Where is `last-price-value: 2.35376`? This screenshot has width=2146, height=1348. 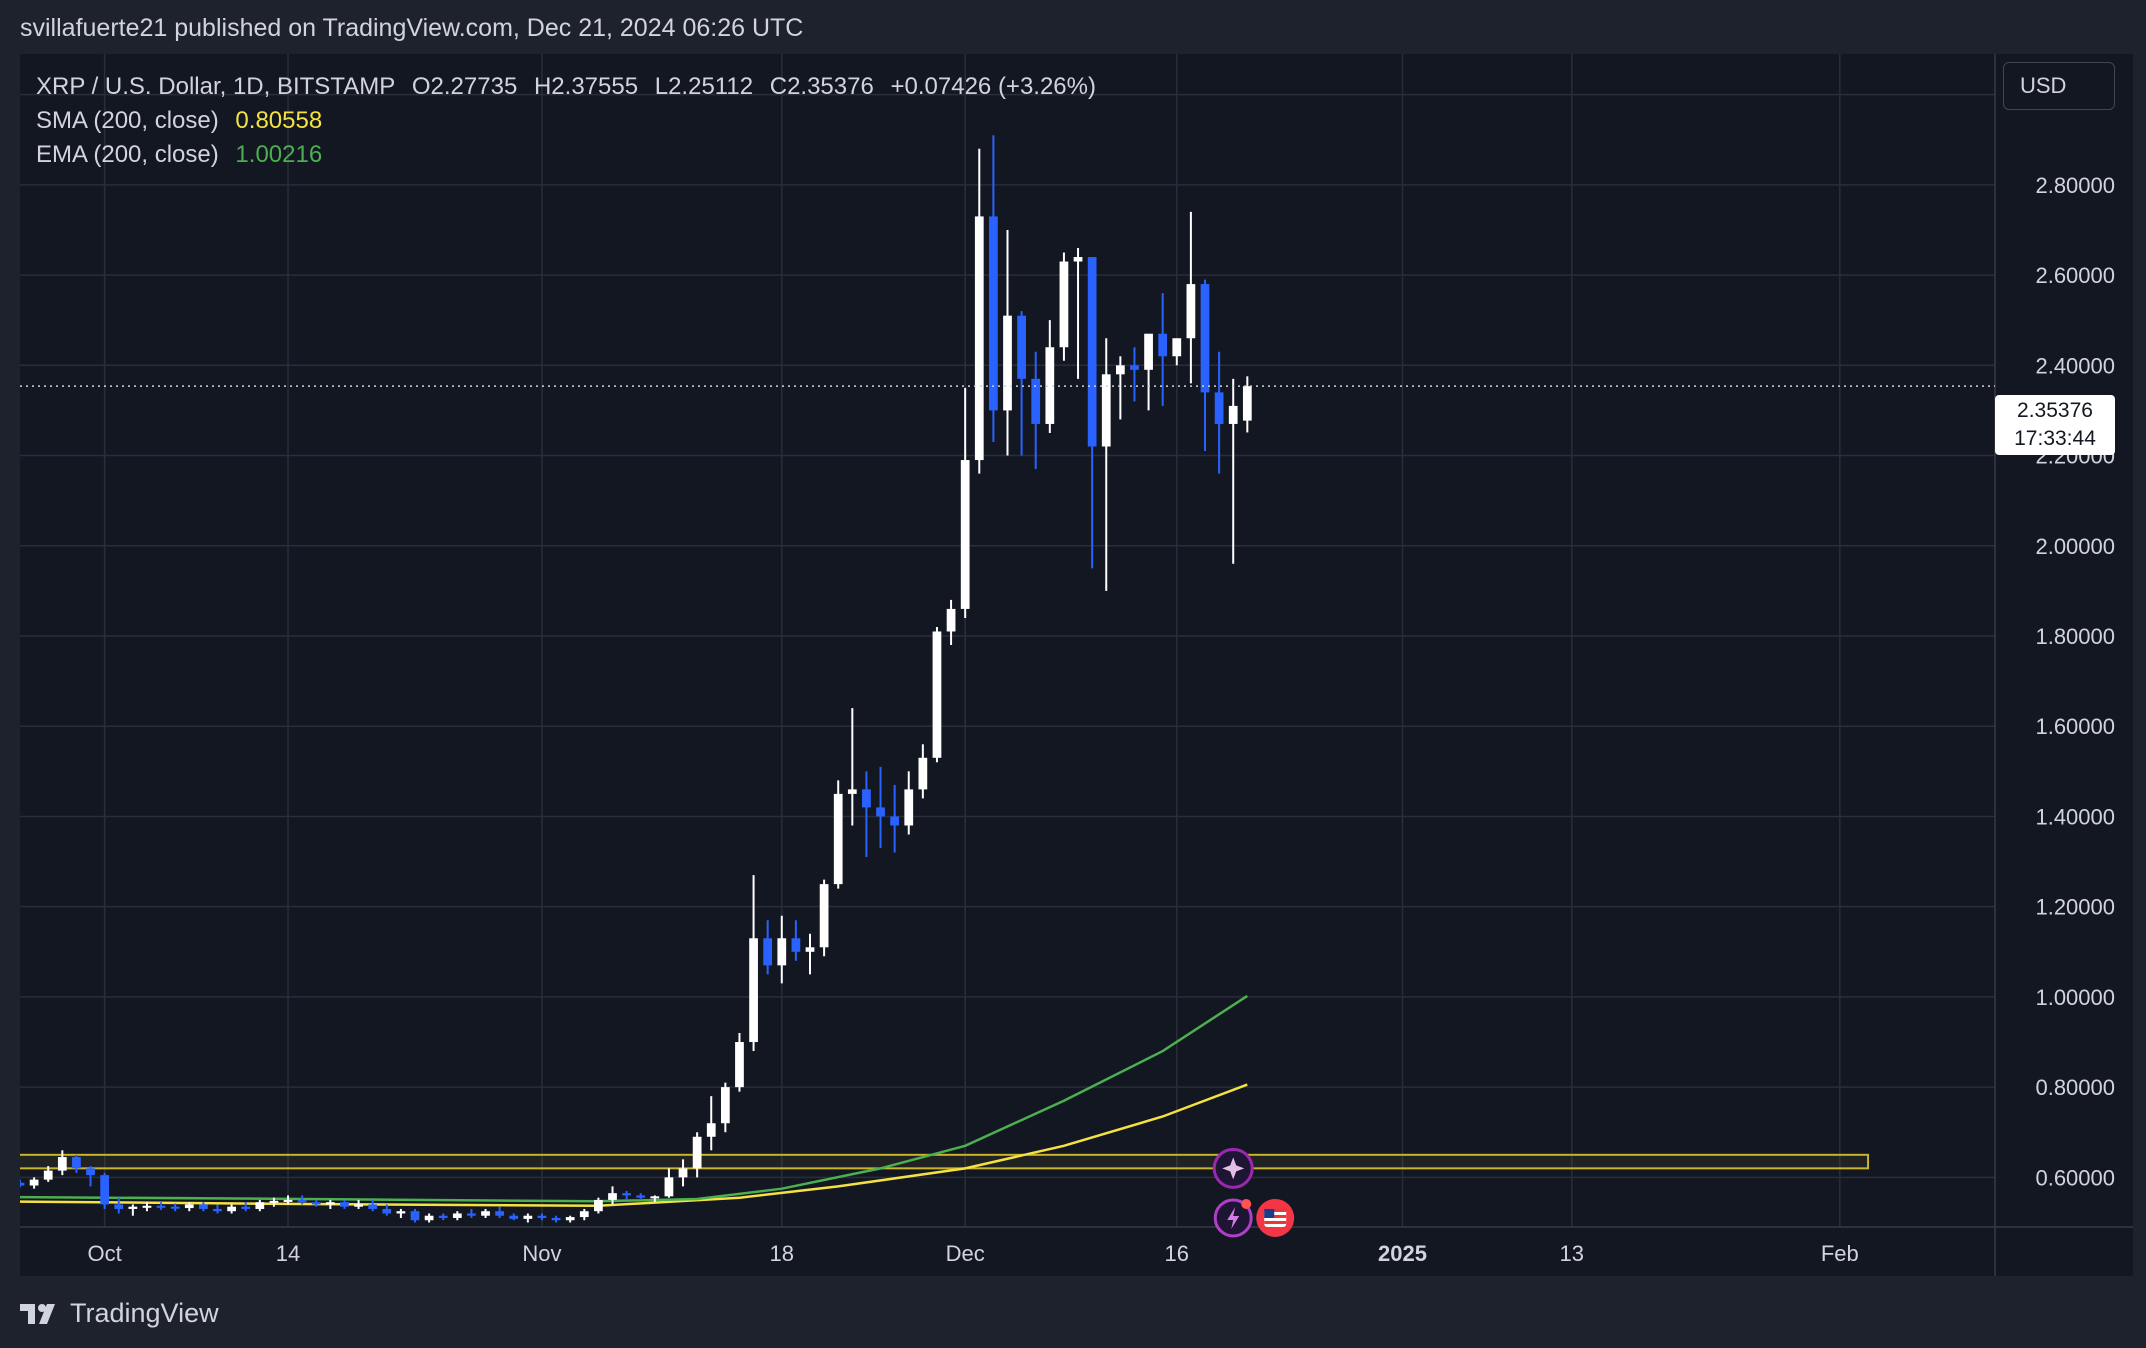 last-price-value: 2.35376 is located at coordinates (2055, 410).